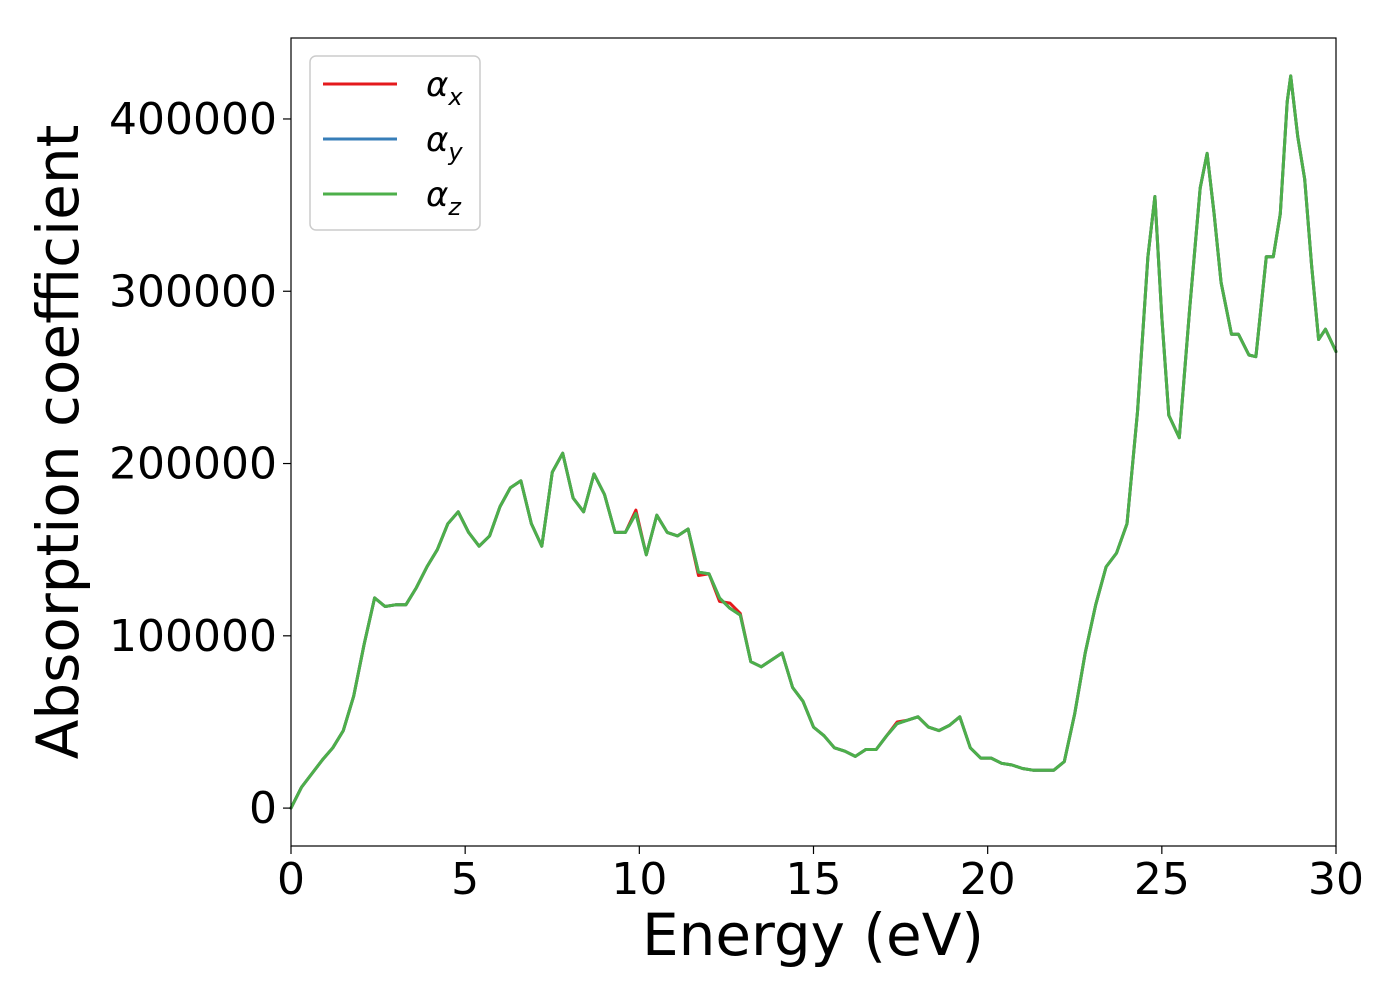  What do you see at coordinates (444, 88) in the screenshot?
I see `legend-label-1: αx` at bounding box center [444, 88].